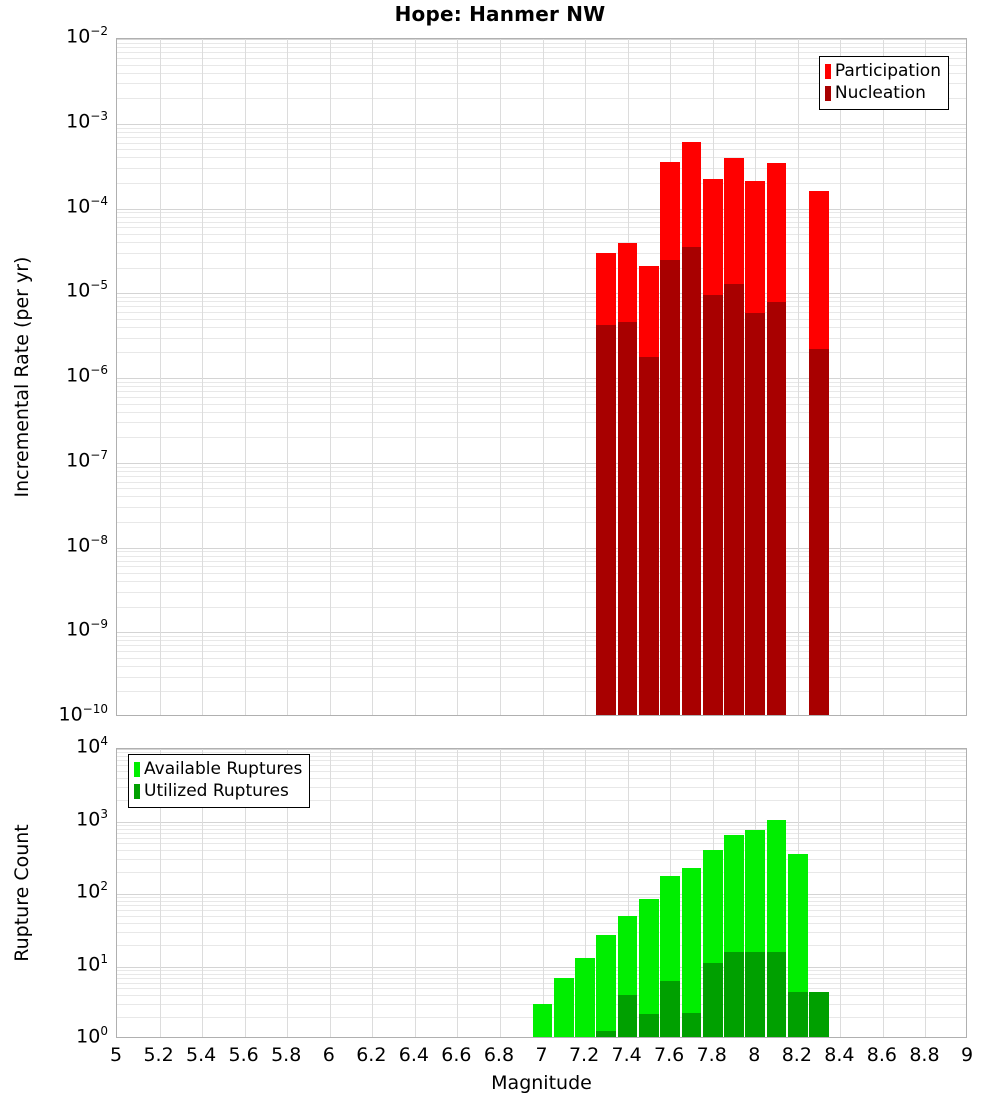 The width and height of the screenshot is (1000, 1100). What do you see at coordinates (87, 290) in the screenshot?
I see `top-y-tick-3: 10⁻⁵` at bounding box center [87, 290].